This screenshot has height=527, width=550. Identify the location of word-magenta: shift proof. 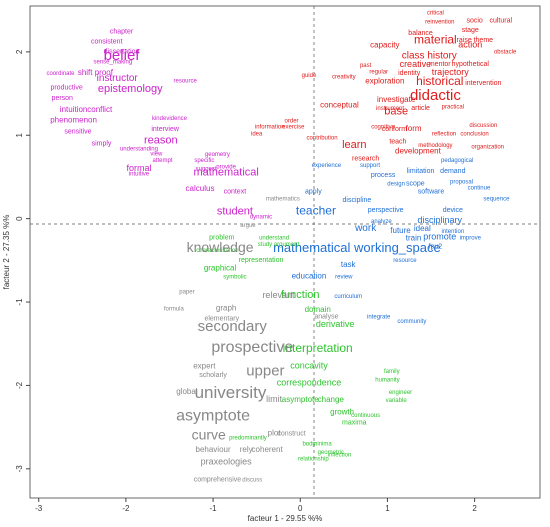
(96, 72).